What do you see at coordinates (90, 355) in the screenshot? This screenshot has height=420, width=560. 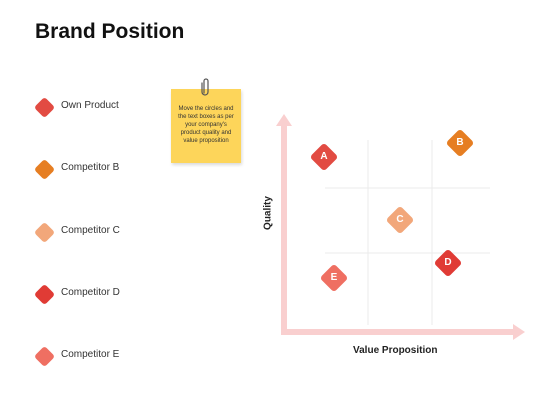 I see `legend-label: Competitor E` at bounding box center [90, 355].